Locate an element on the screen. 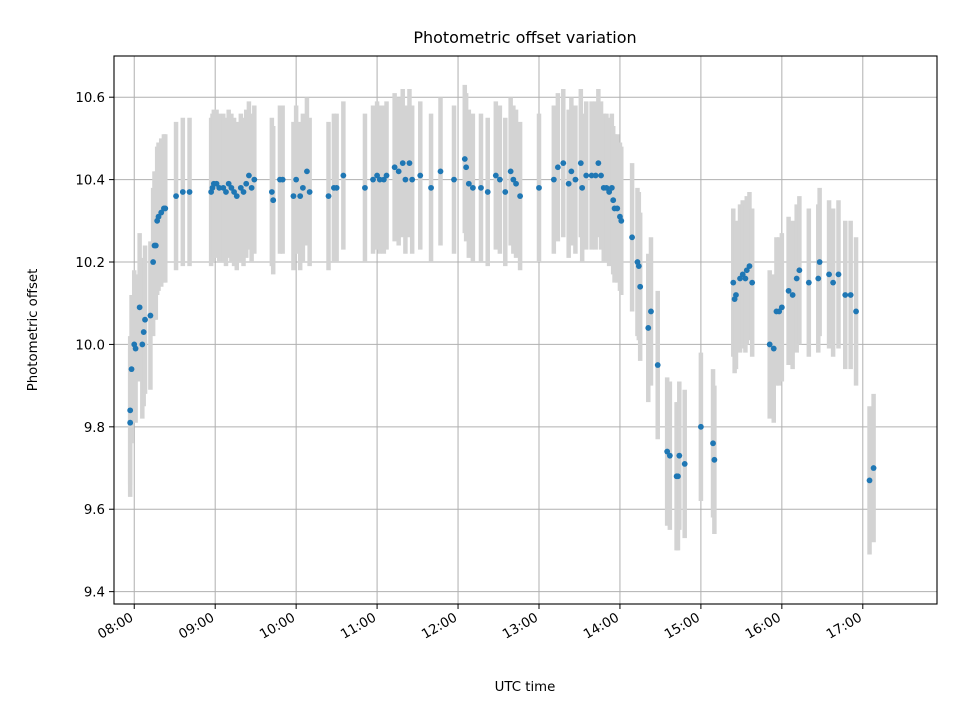 The width and height of the screenshot is (960, 725). y-tick-label: 10.4 is located at coordinates (90, 181).